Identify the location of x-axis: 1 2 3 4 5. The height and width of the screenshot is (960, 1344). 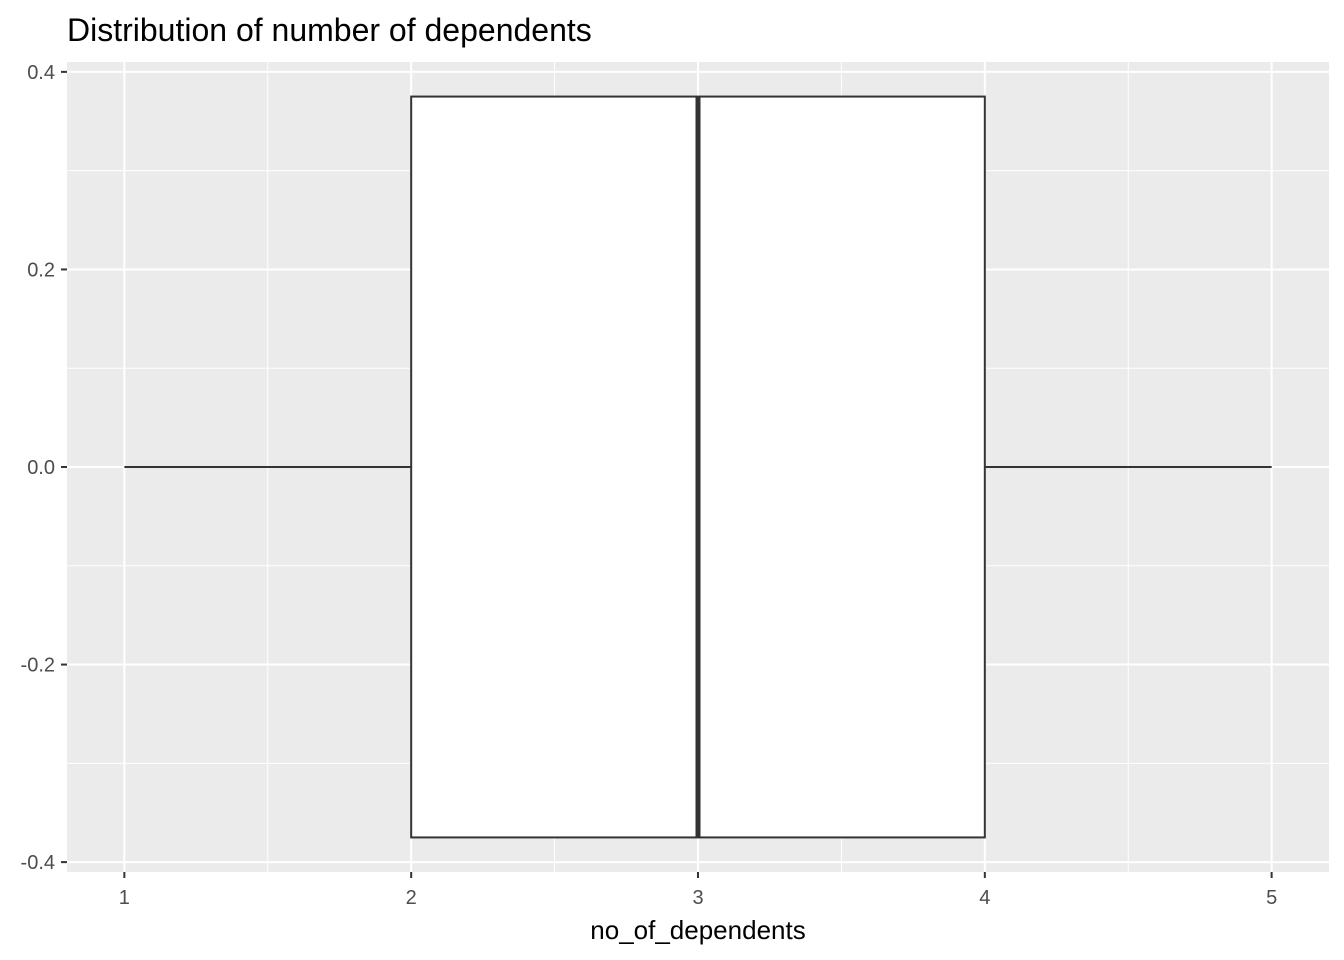
(698, 890).